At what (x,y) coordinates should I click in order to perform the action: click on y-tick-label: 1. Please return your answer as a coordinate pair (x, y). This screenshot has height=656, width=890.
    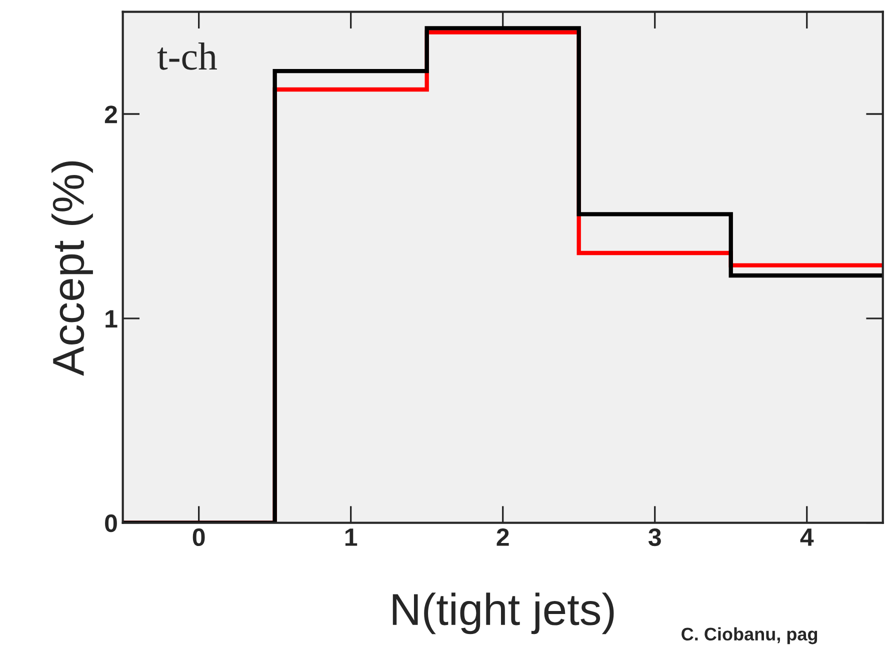
    Looking at the image, I should click on (112, 319).